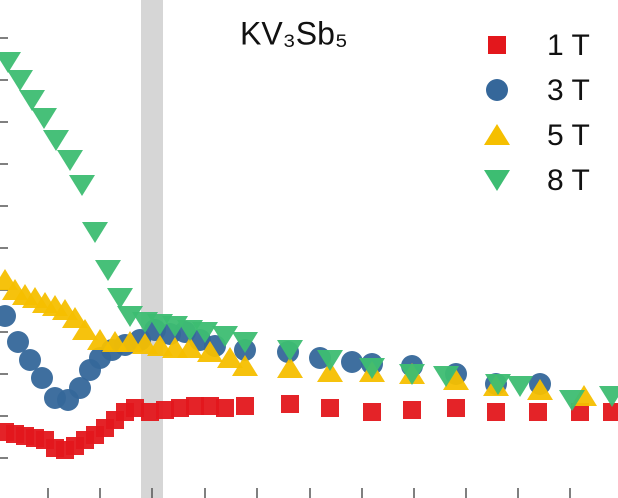 This screenshot has height=498, width=618. Describe the element at coordinates (568, 45) in the screenshot. I see `legend-label: 1 T` at that location.